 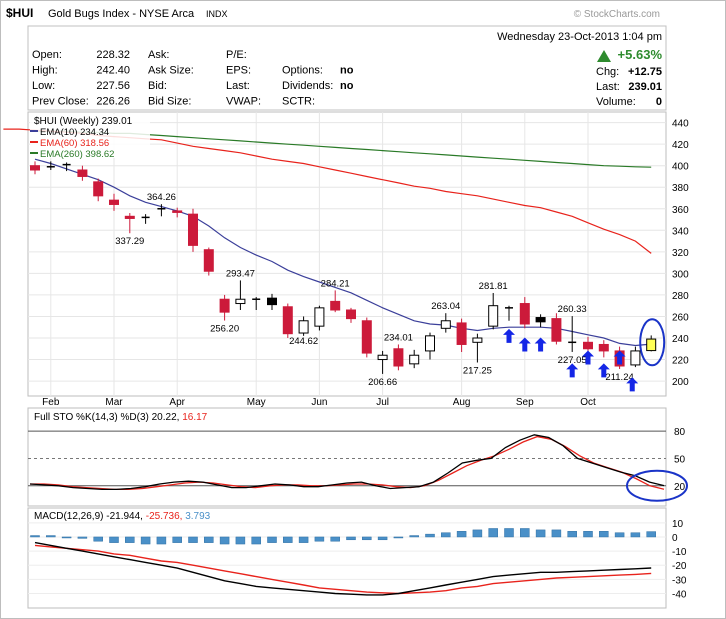 I want to click on price-tick-label: 300, so click(x=680, y=274).